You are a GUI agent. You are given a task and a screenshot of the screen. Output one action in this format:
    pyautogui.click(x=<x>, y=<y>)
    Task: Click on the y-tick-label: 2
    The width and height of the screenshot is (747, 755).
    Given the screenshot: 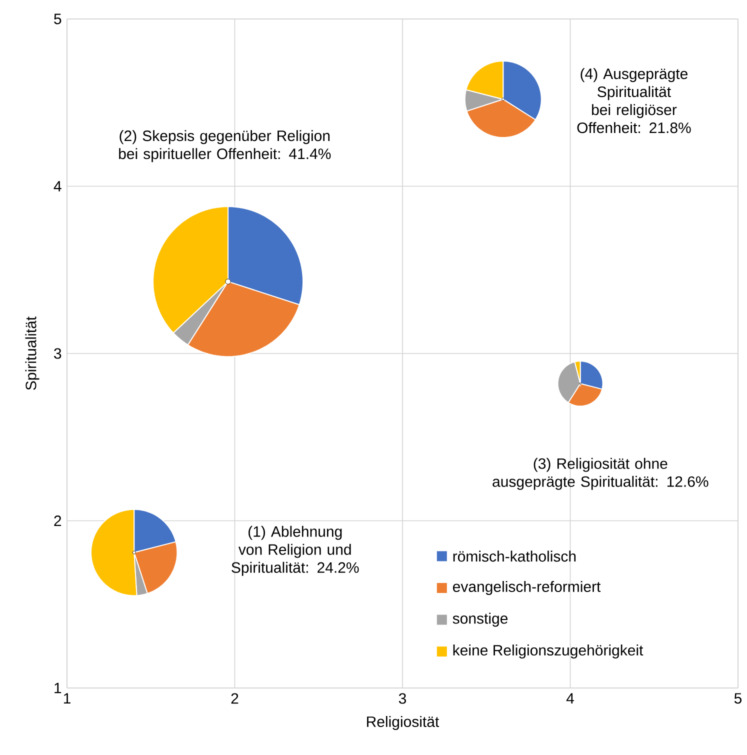 What is the action you would take?
    pyautogui.click(x=57, y=521)
    